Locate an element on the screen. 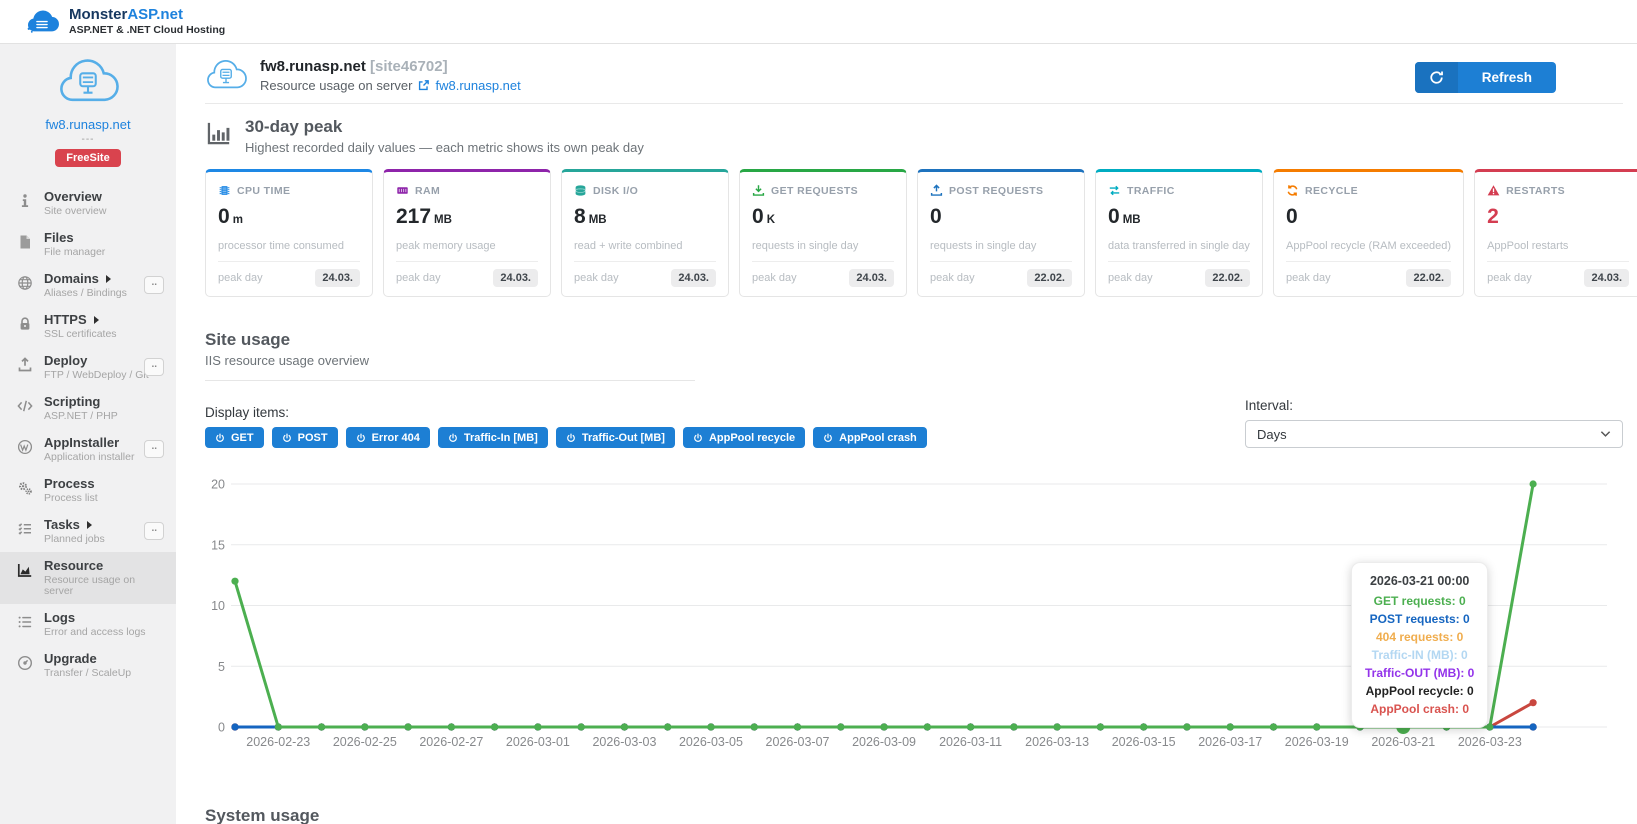 The width and height of the screenshot is (1637, 824). svg-text: 2026-03-01 is located at coordinates (538, 742).